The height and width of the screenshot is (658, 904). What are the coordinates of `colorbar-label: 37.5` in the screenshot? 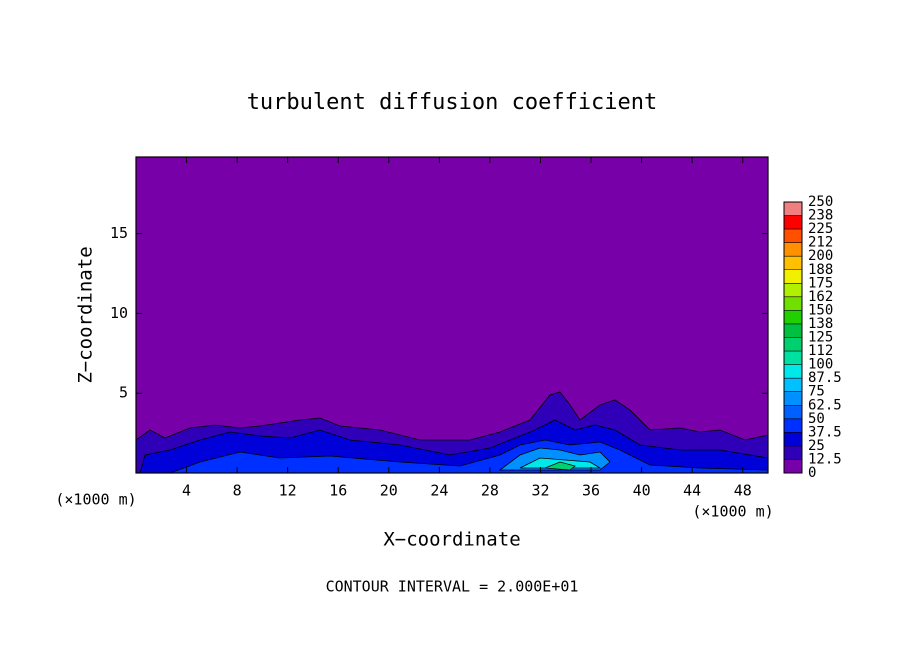 It's located at (825, 432).